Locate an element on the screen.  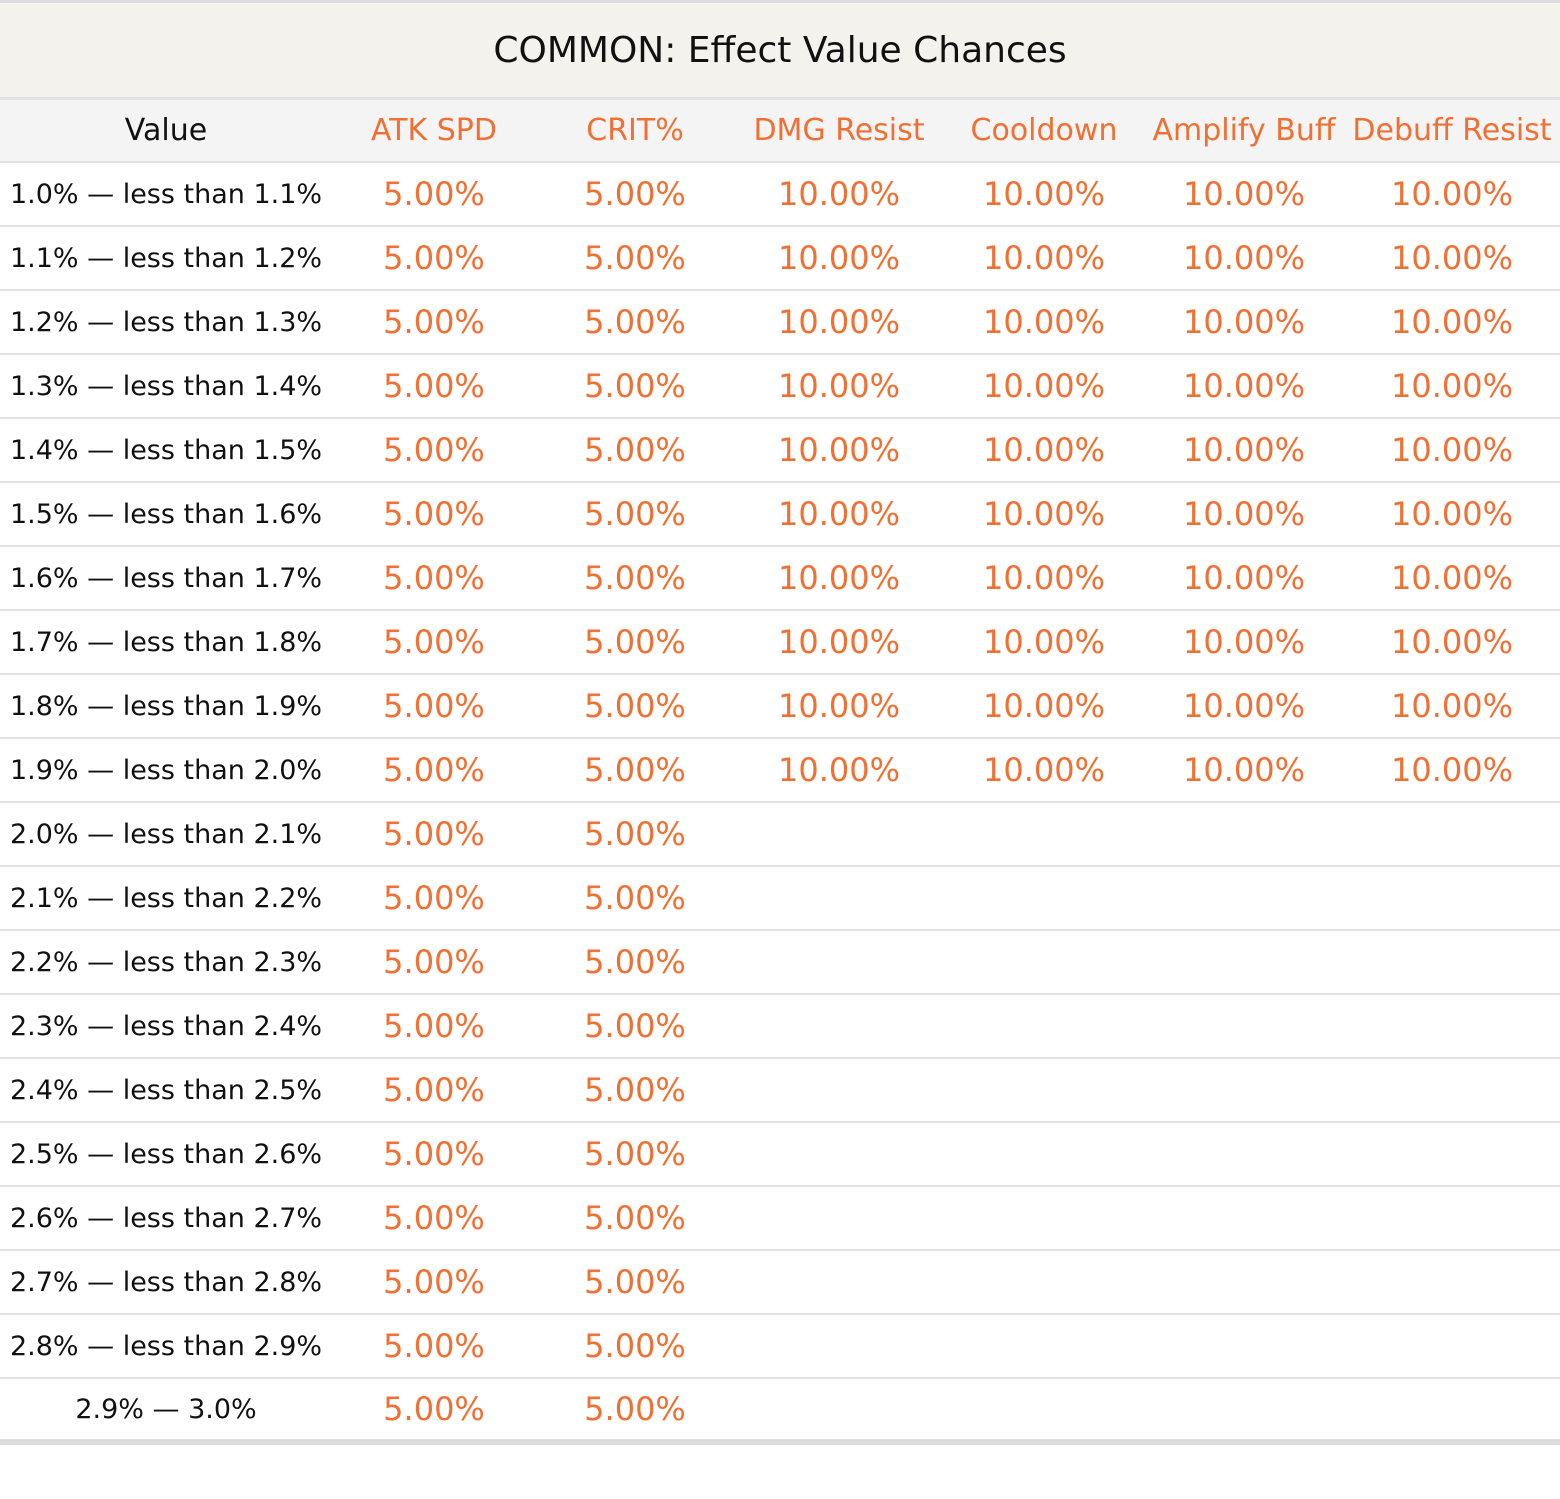
column-header-dmg-resist: DMG Resist is located at coordinates (839, 130).